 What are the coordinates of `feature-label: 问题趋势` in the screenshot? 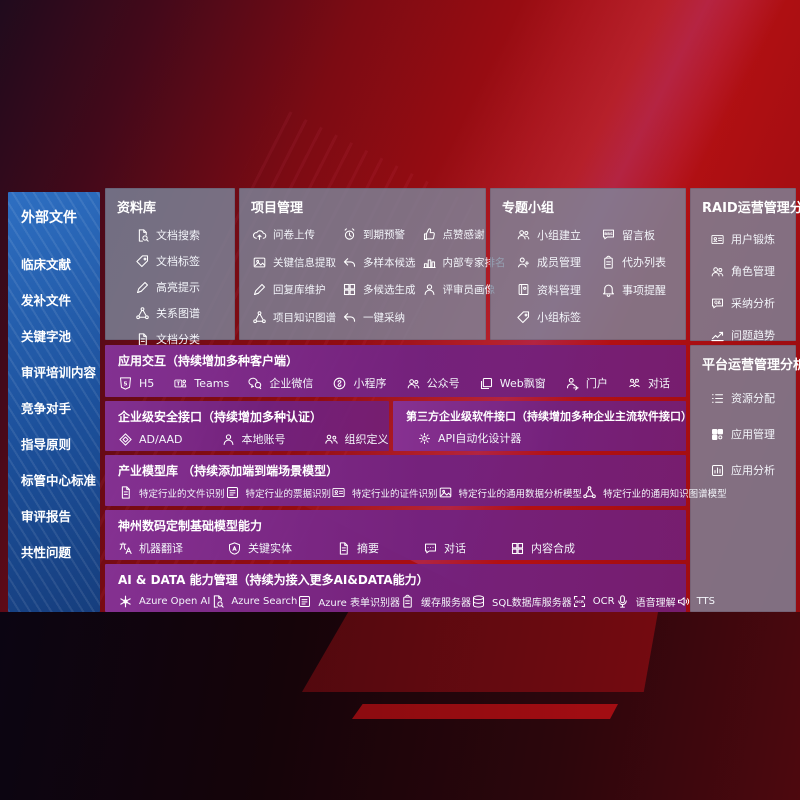 It's located at (753, 335).